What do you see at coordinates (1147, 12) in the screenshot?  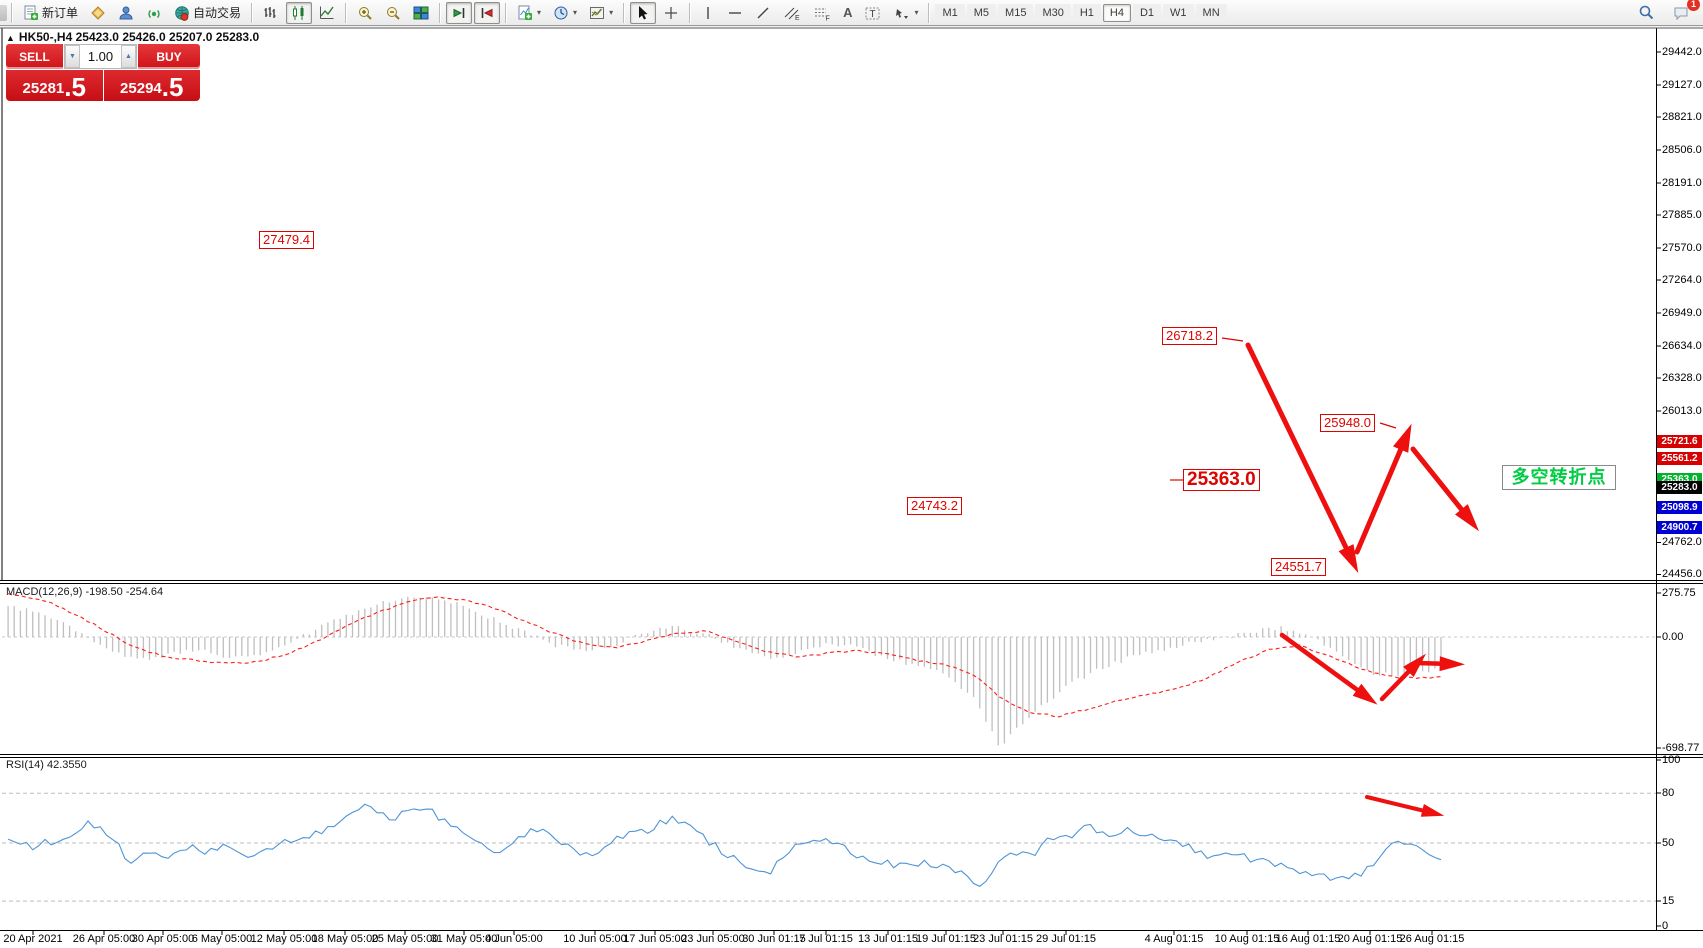 I see `timeframe-d1: D1` at bounding box center [1147, 12].